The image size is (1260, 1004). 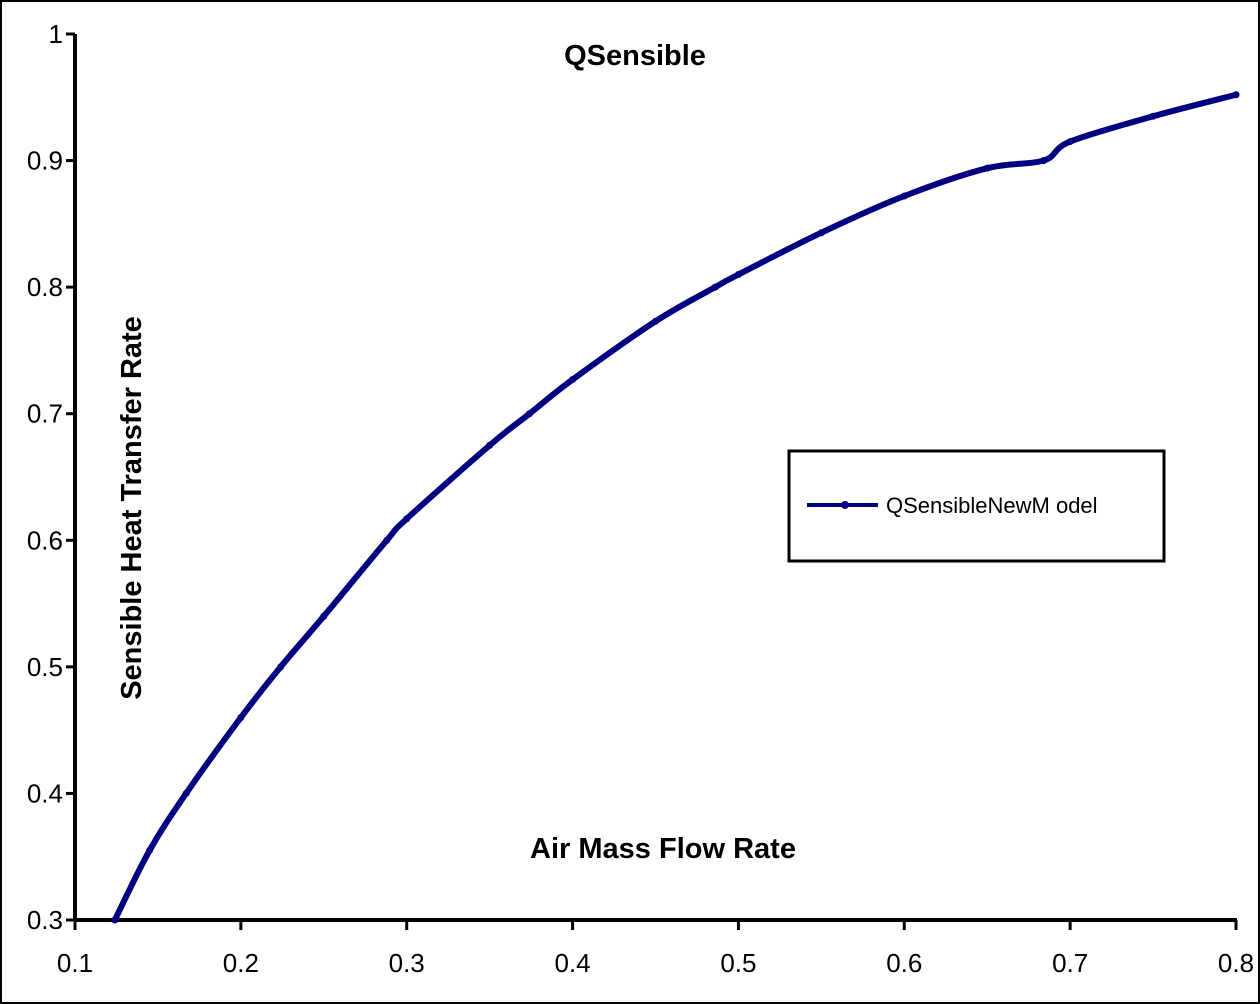 I want to click on legend-label: QSensibleNewM odel, so click(x=992, y=505).